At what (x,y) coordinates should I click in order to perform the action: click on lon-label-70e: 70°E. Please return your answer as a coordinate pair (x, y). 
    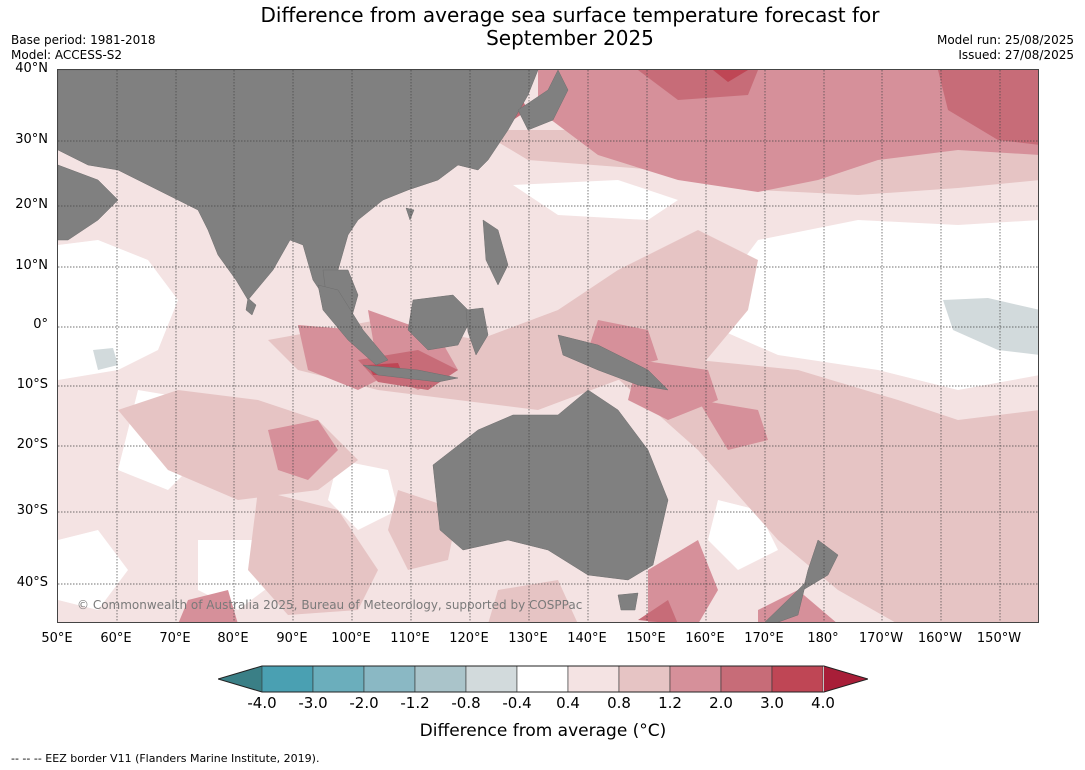
    Looking at the image, I should click on (175, 638).